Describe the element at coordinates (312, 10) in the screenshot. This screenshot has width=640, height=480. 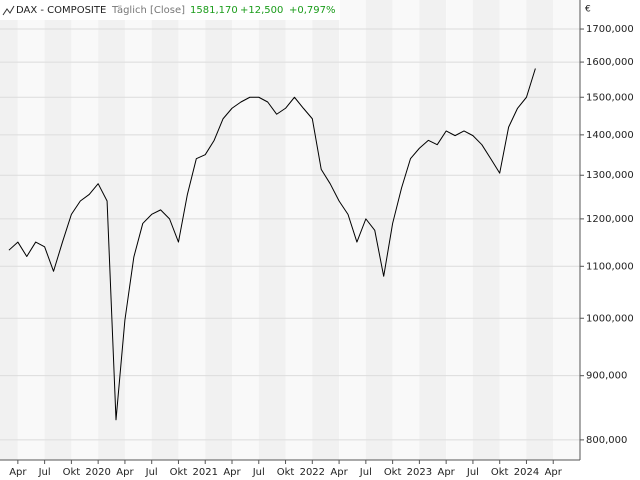
I see `change-percent: +0,797%` at that location.